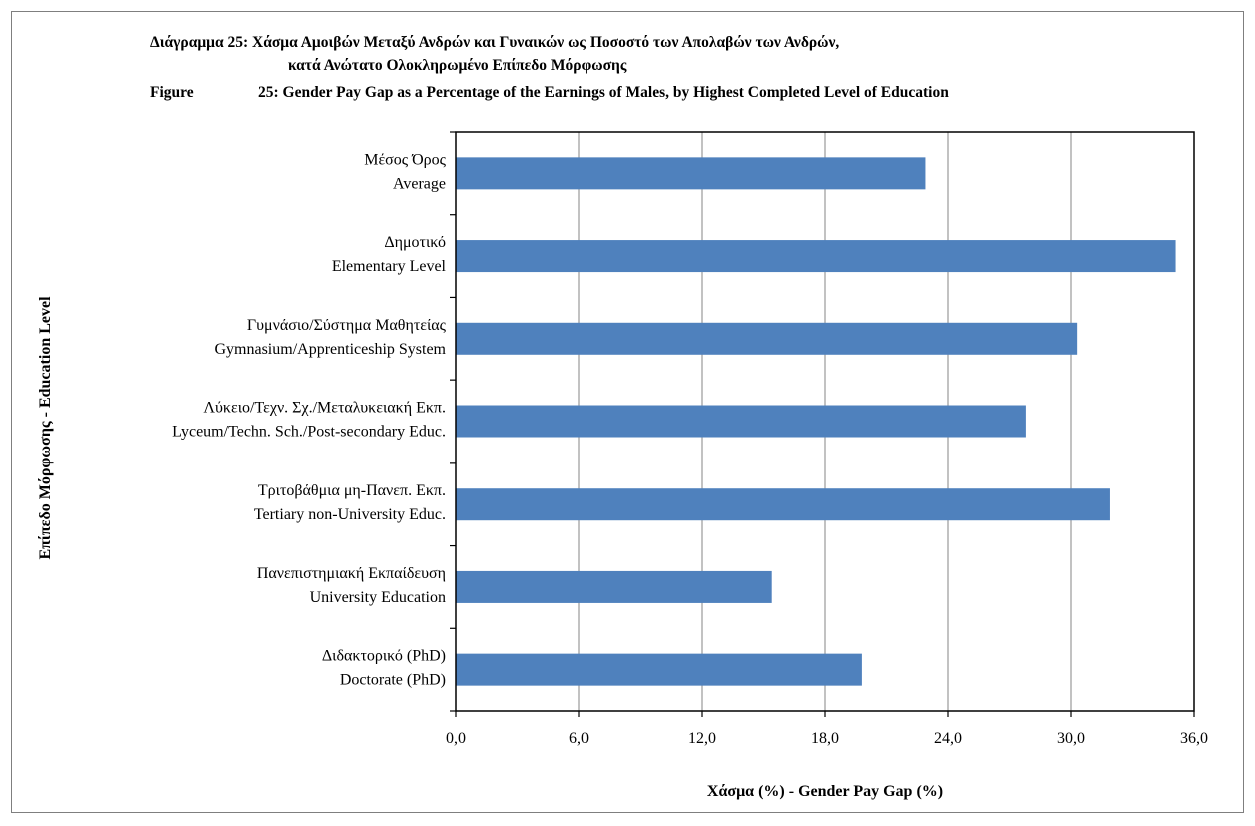 The image size is (1255, 826). What do you see at coordinates (405, 159) in the screenshot?
I see `category-label-0-0: Μέσος Όρος` at bounding box center [405, 159].